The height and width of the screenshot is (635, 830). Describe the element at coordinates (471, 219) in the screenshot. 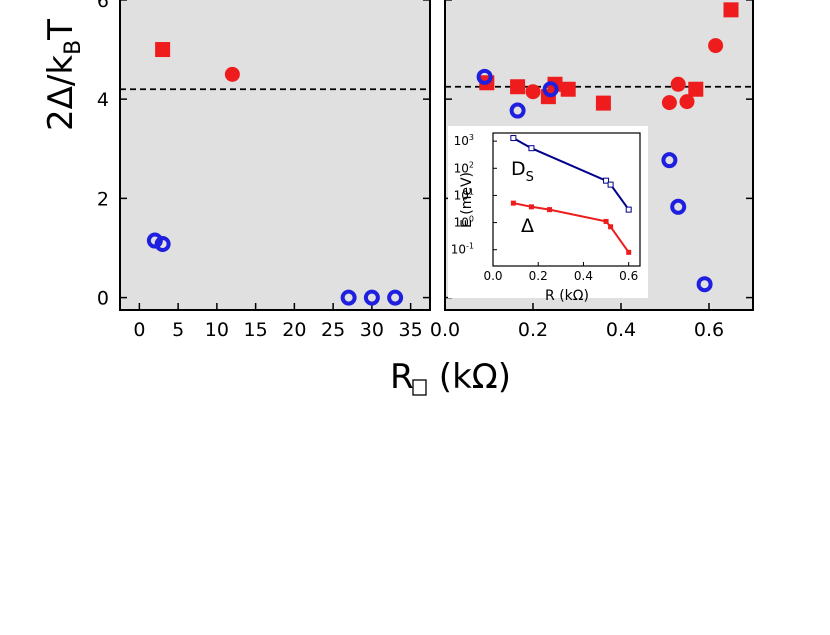

I see `inset-y-tick-exponent: 0` at that location.